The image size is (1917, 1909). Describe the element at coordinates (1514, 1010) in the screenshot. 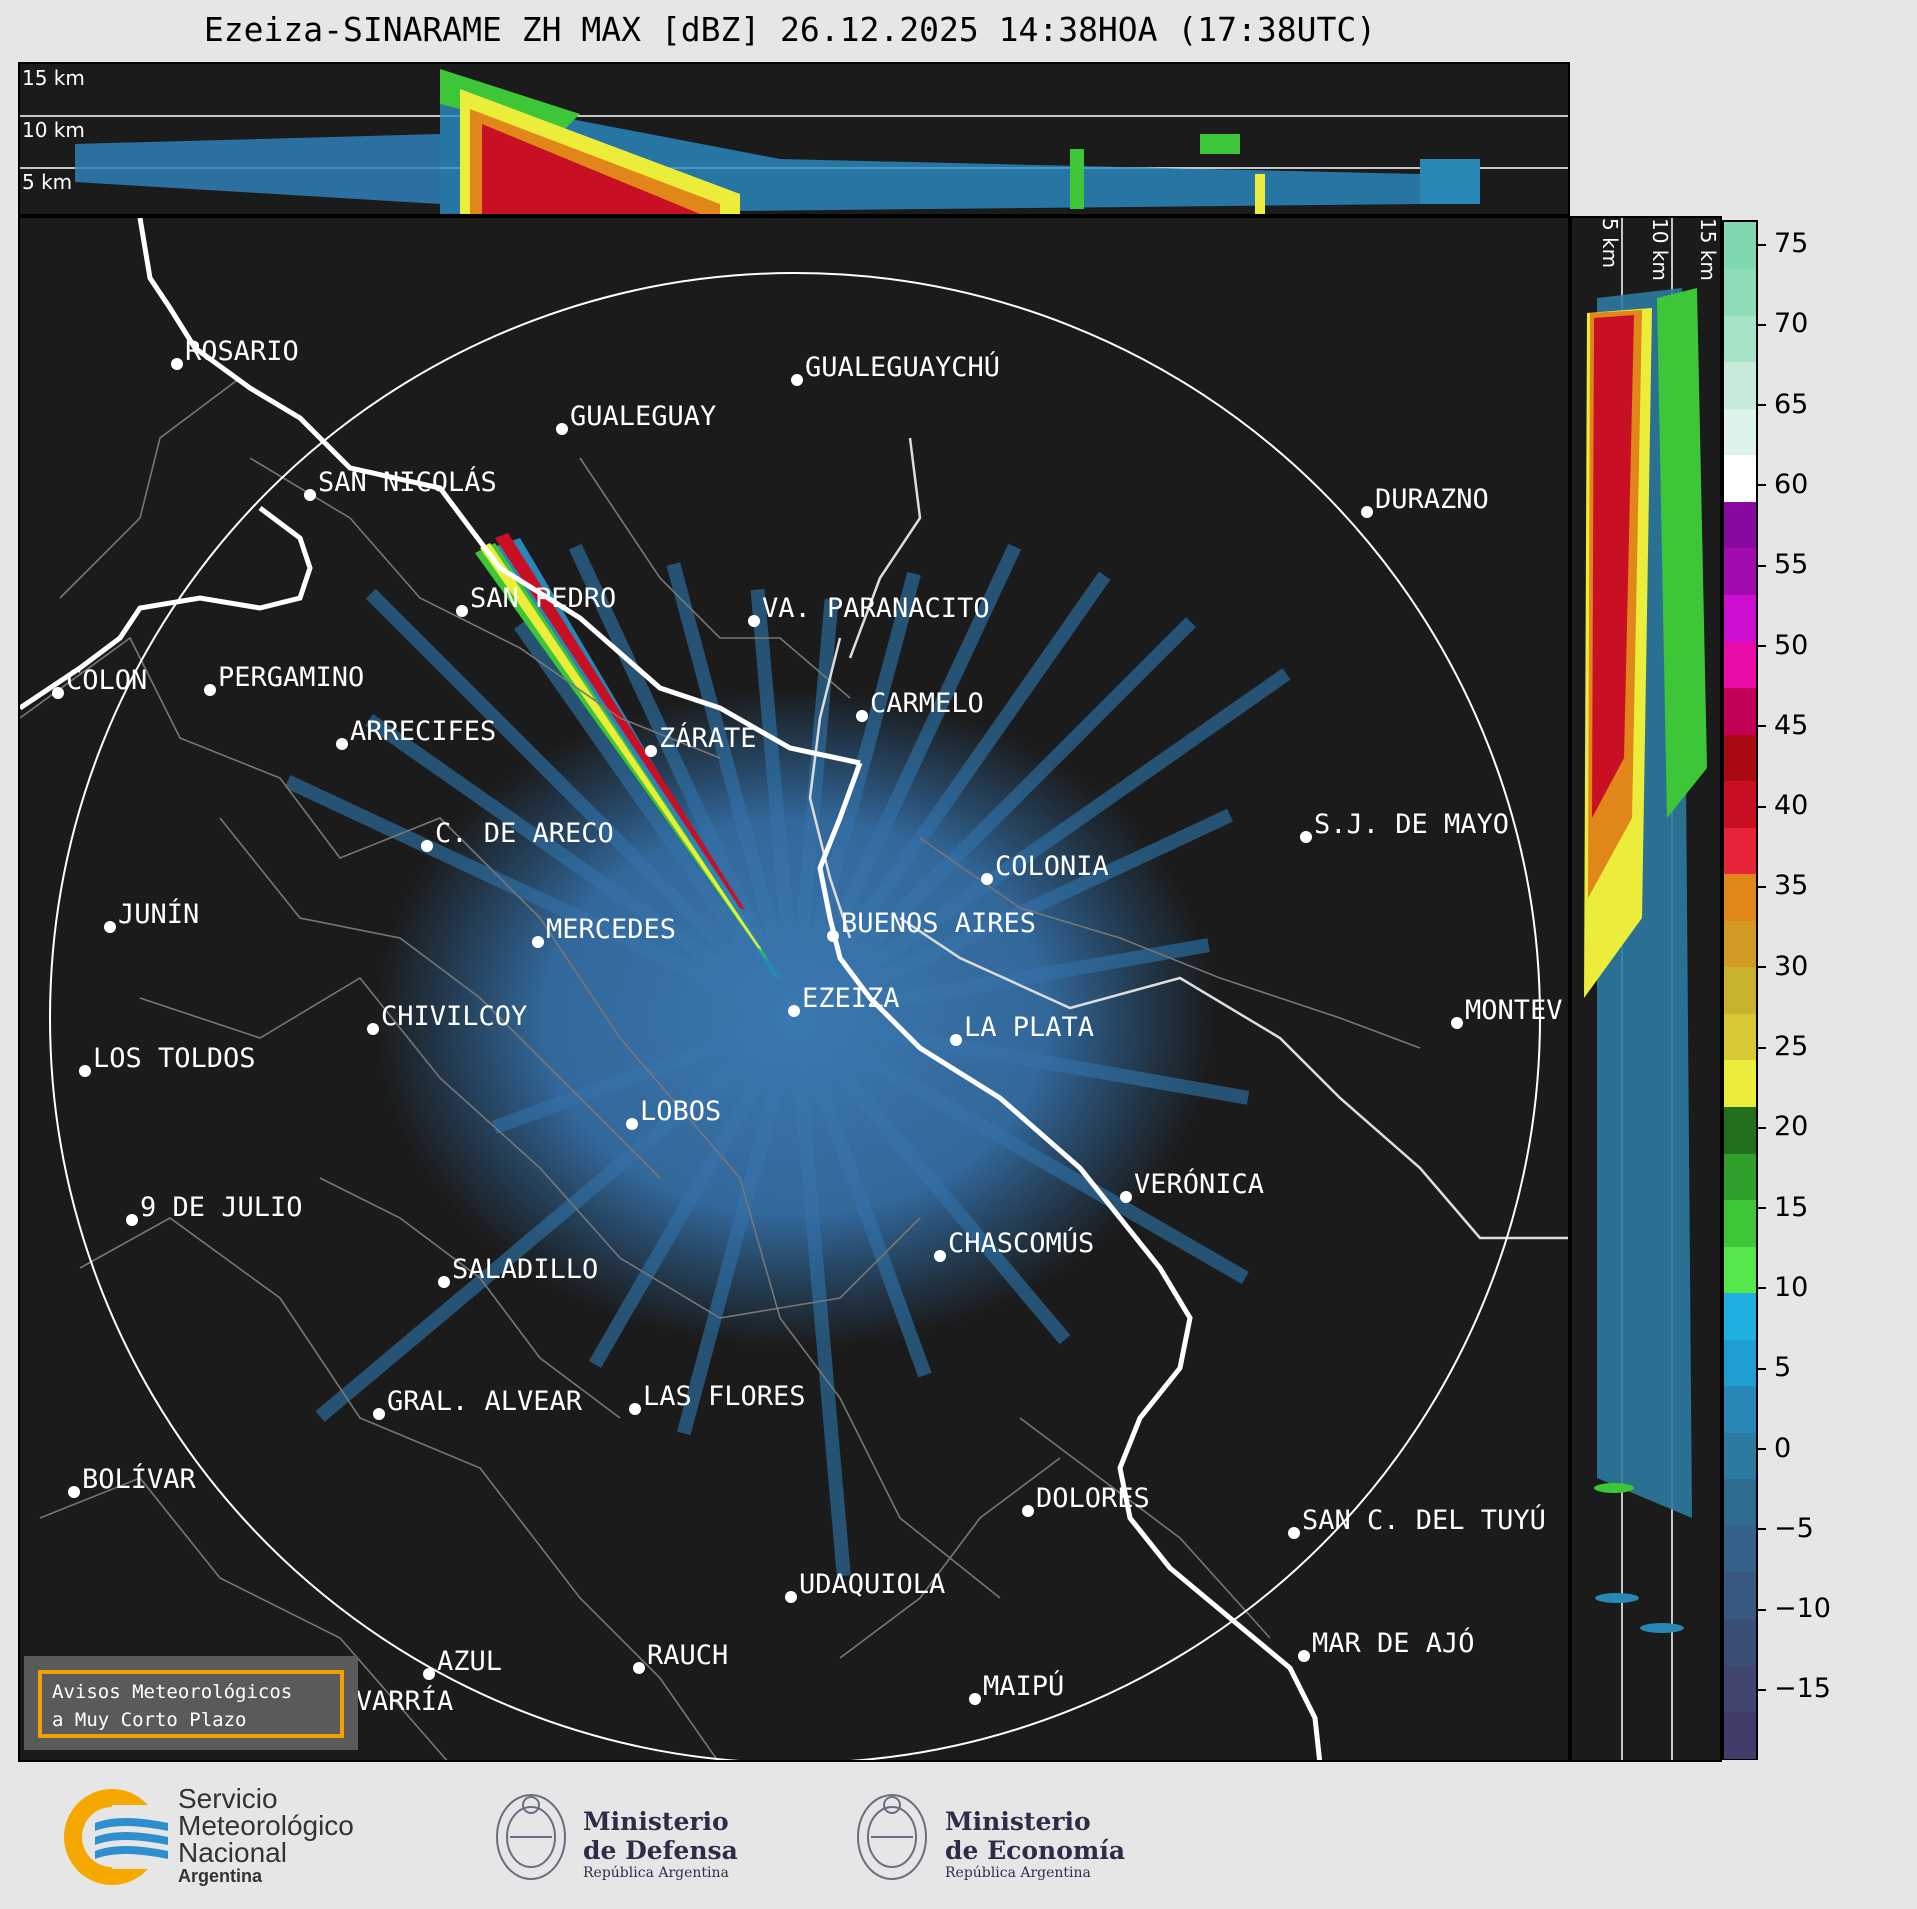

I see `city-label: MONTEV` at that location.